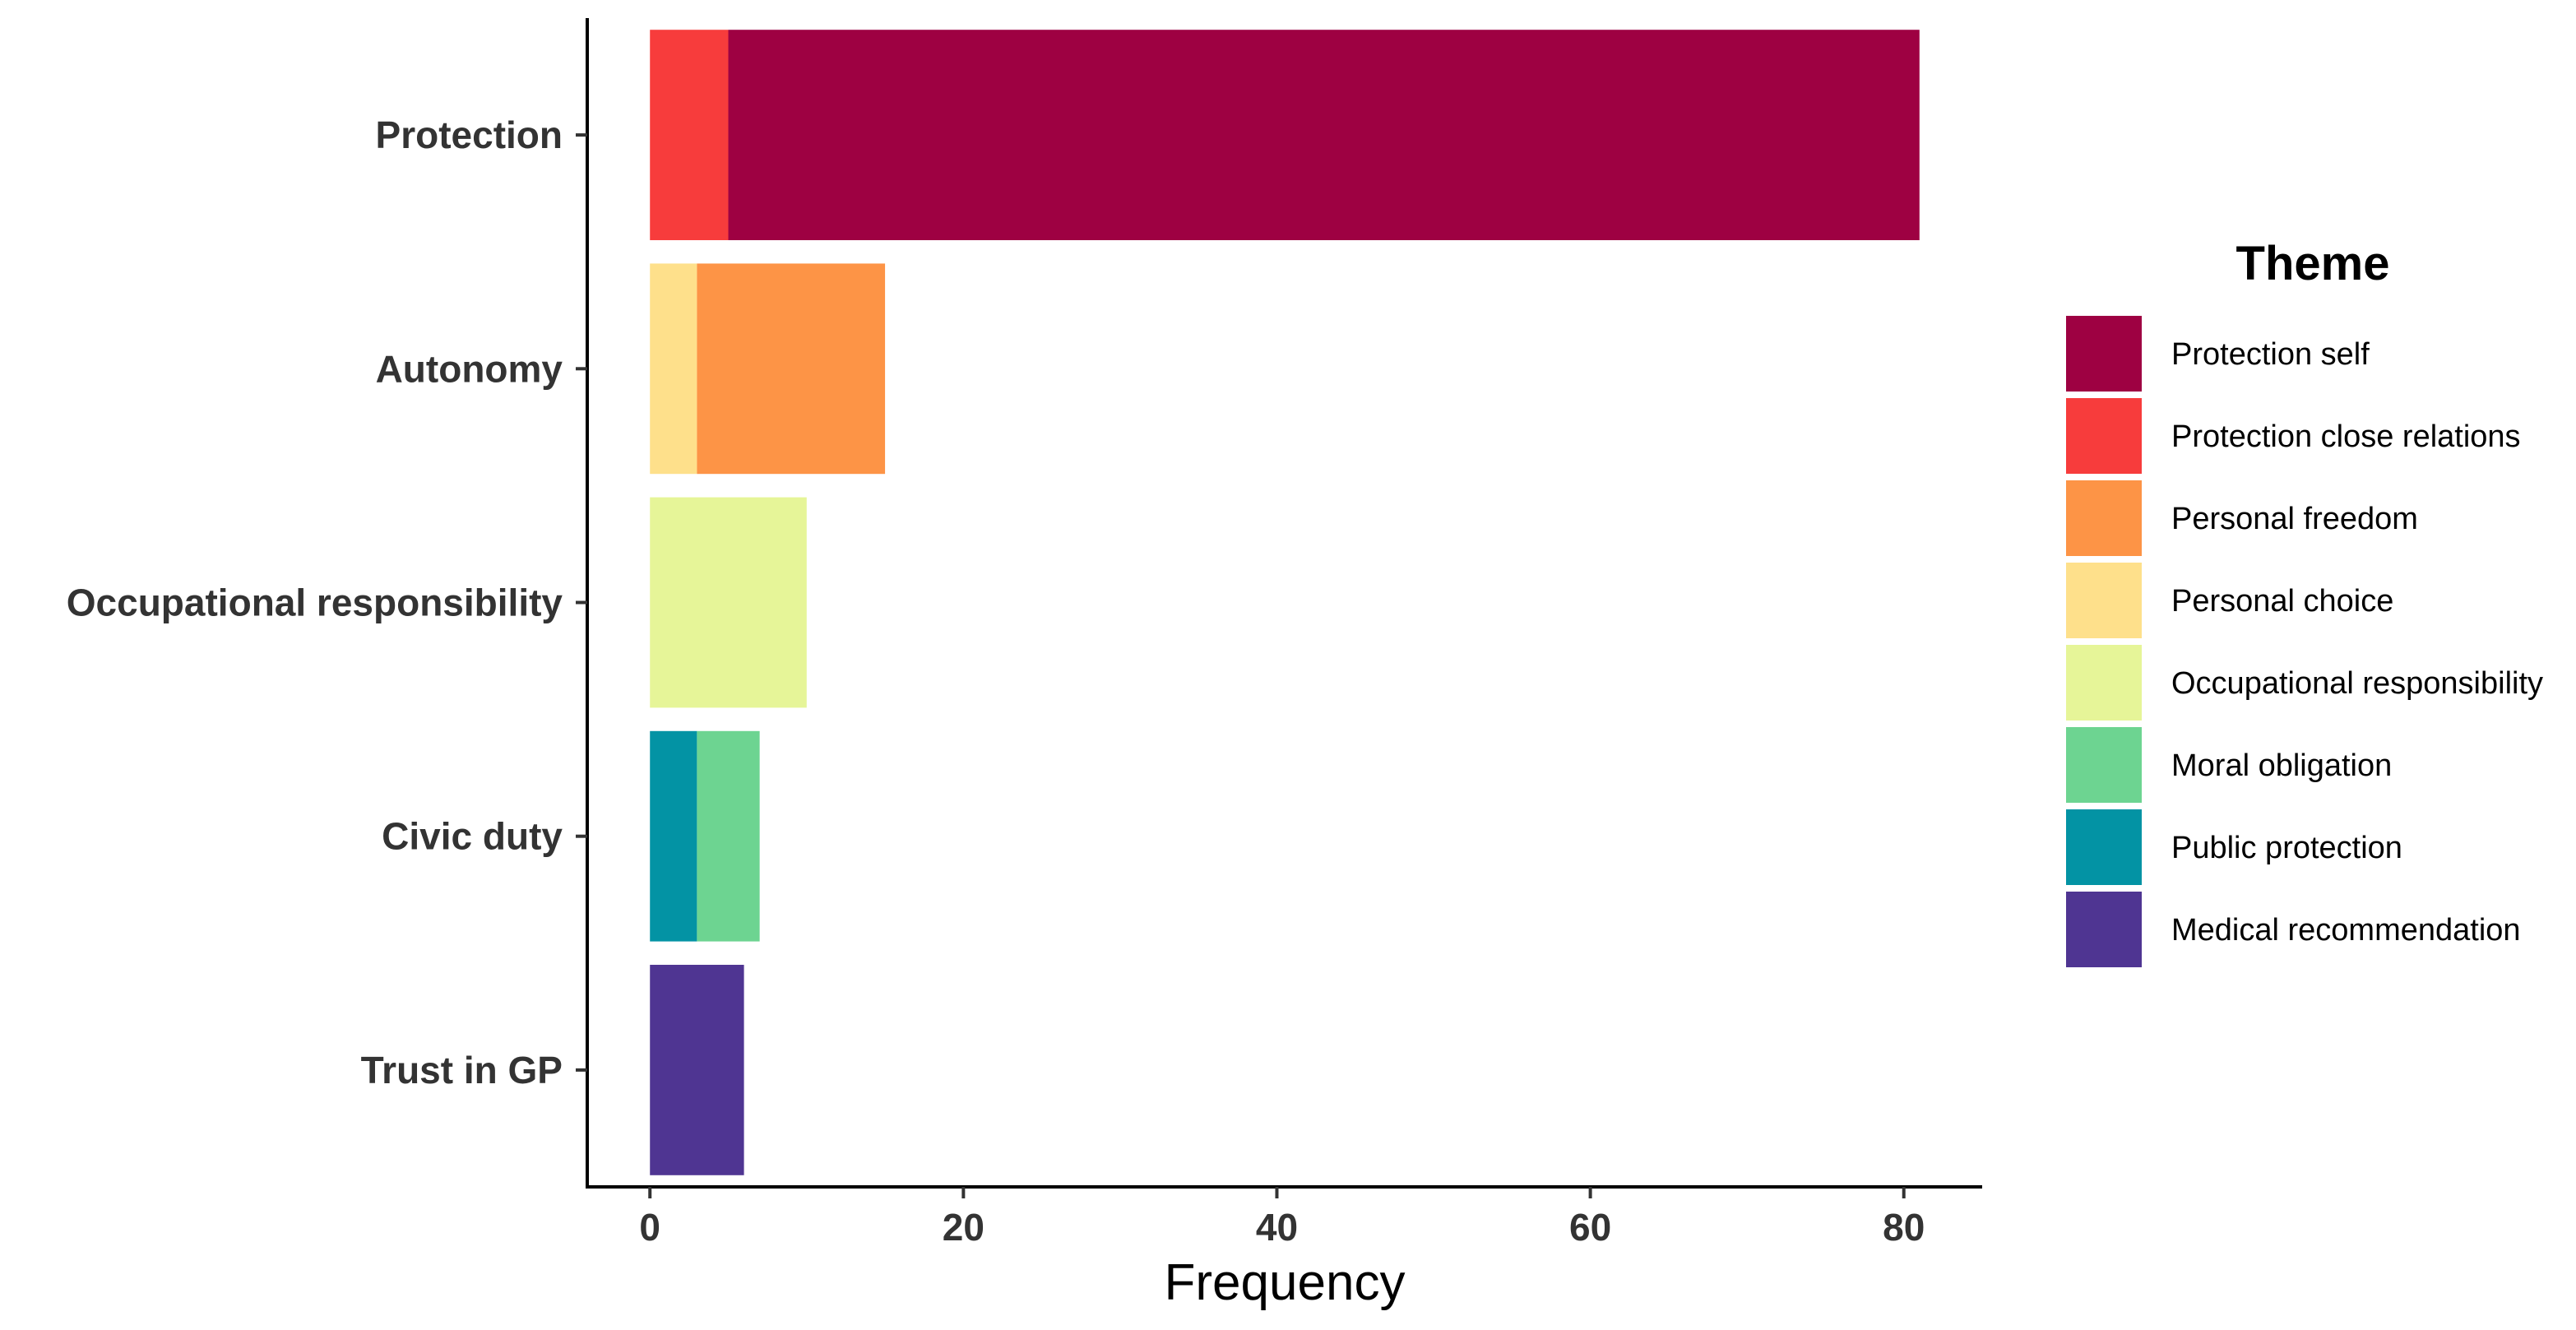 The width and height of the screenshot is (2576, 1330). What do you see at coordinates (470, 368) in the screenshot?
I see `y-tick-label-autonomy: Autonomy` at bounding box center [470, 368].